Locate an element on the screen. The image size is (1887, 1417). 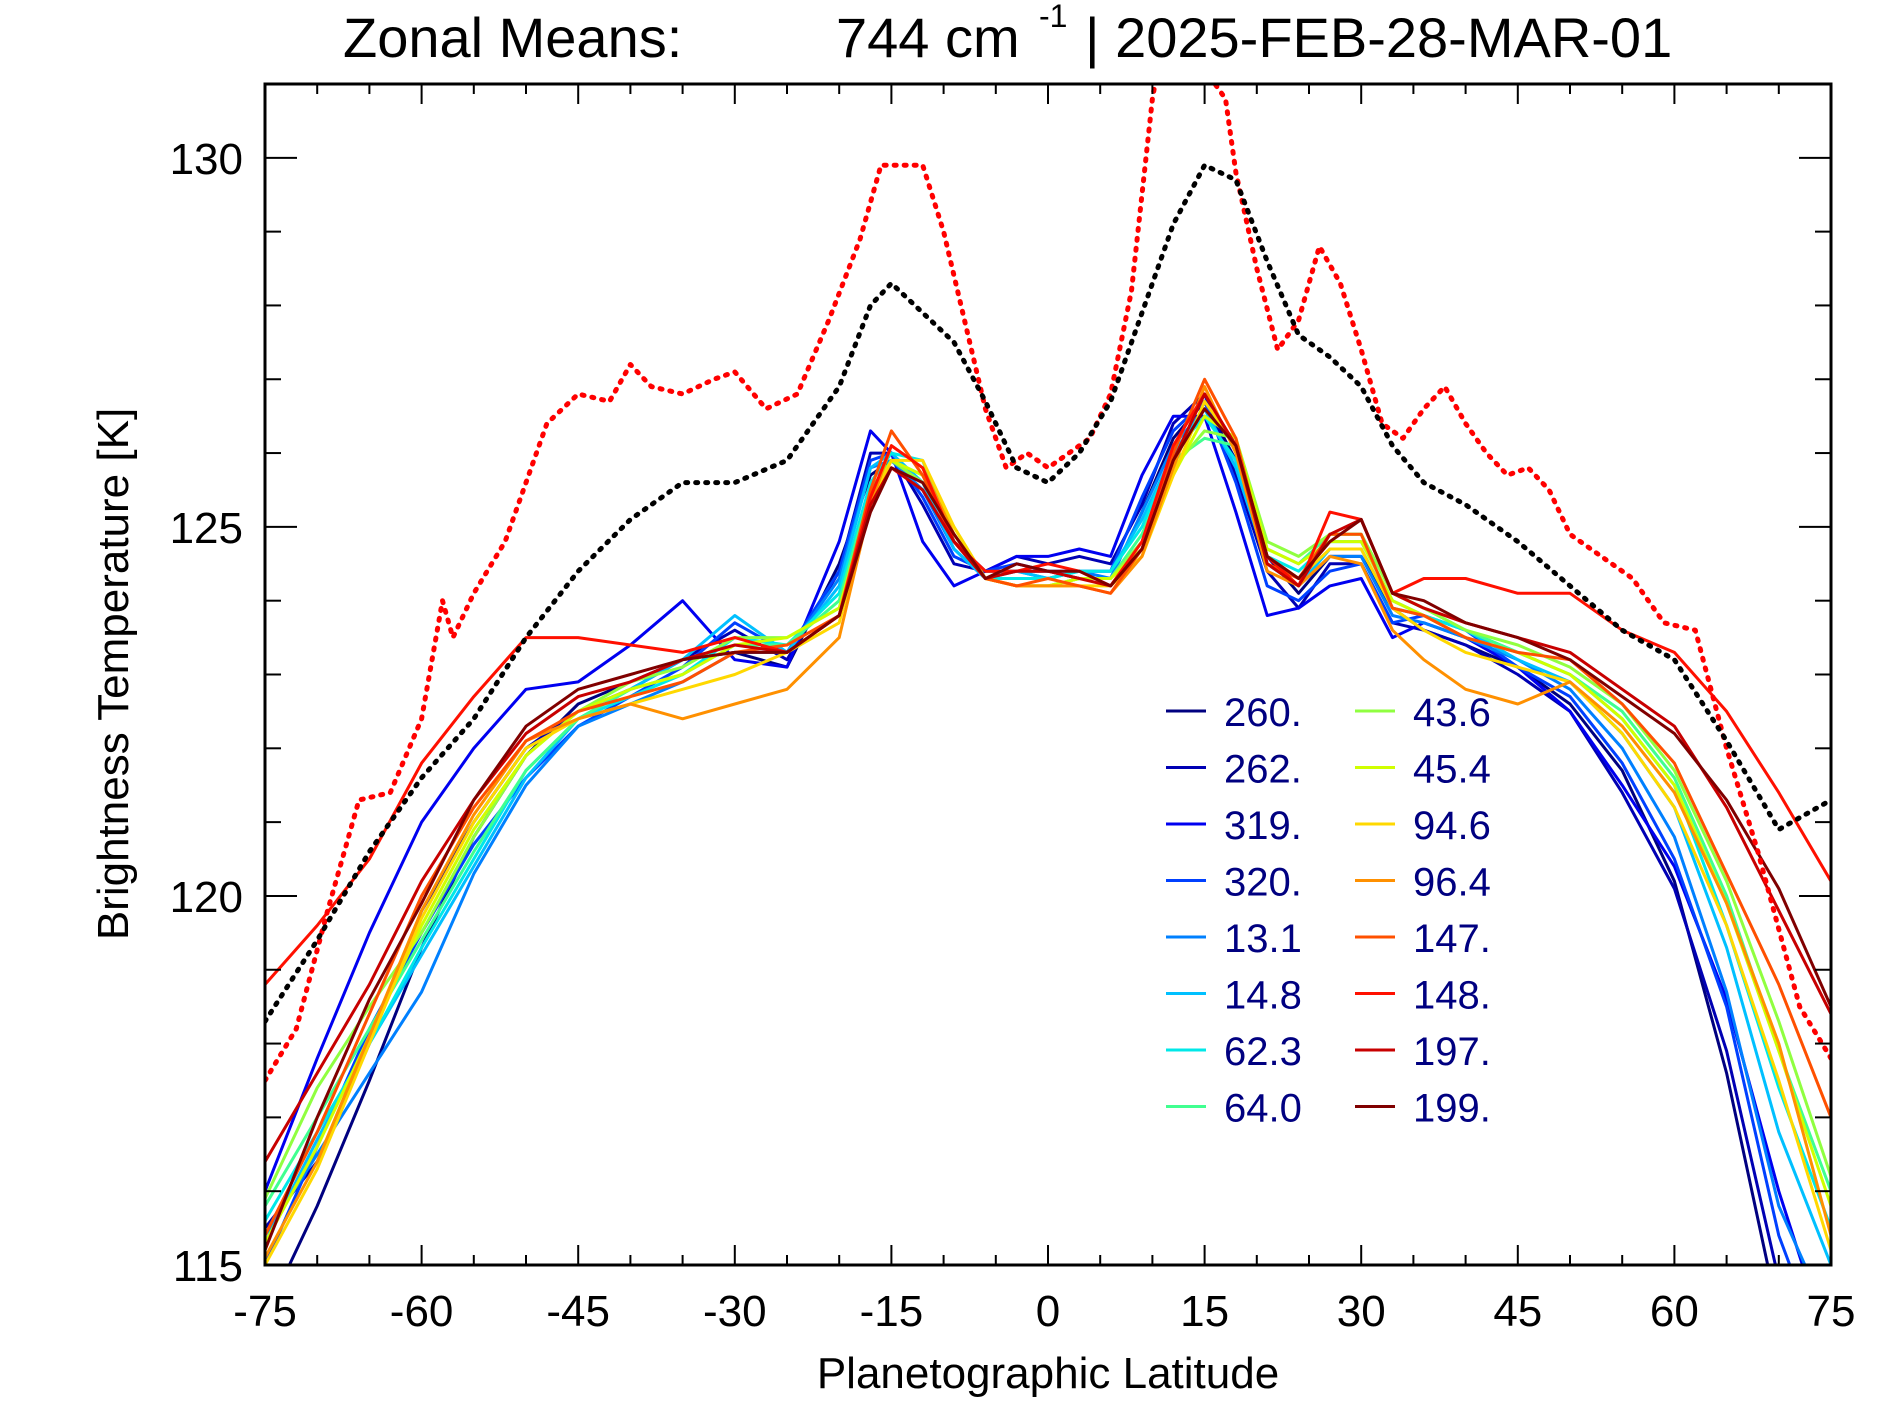
x-tick-label: 15 is located at coordinates (1204, 1311).